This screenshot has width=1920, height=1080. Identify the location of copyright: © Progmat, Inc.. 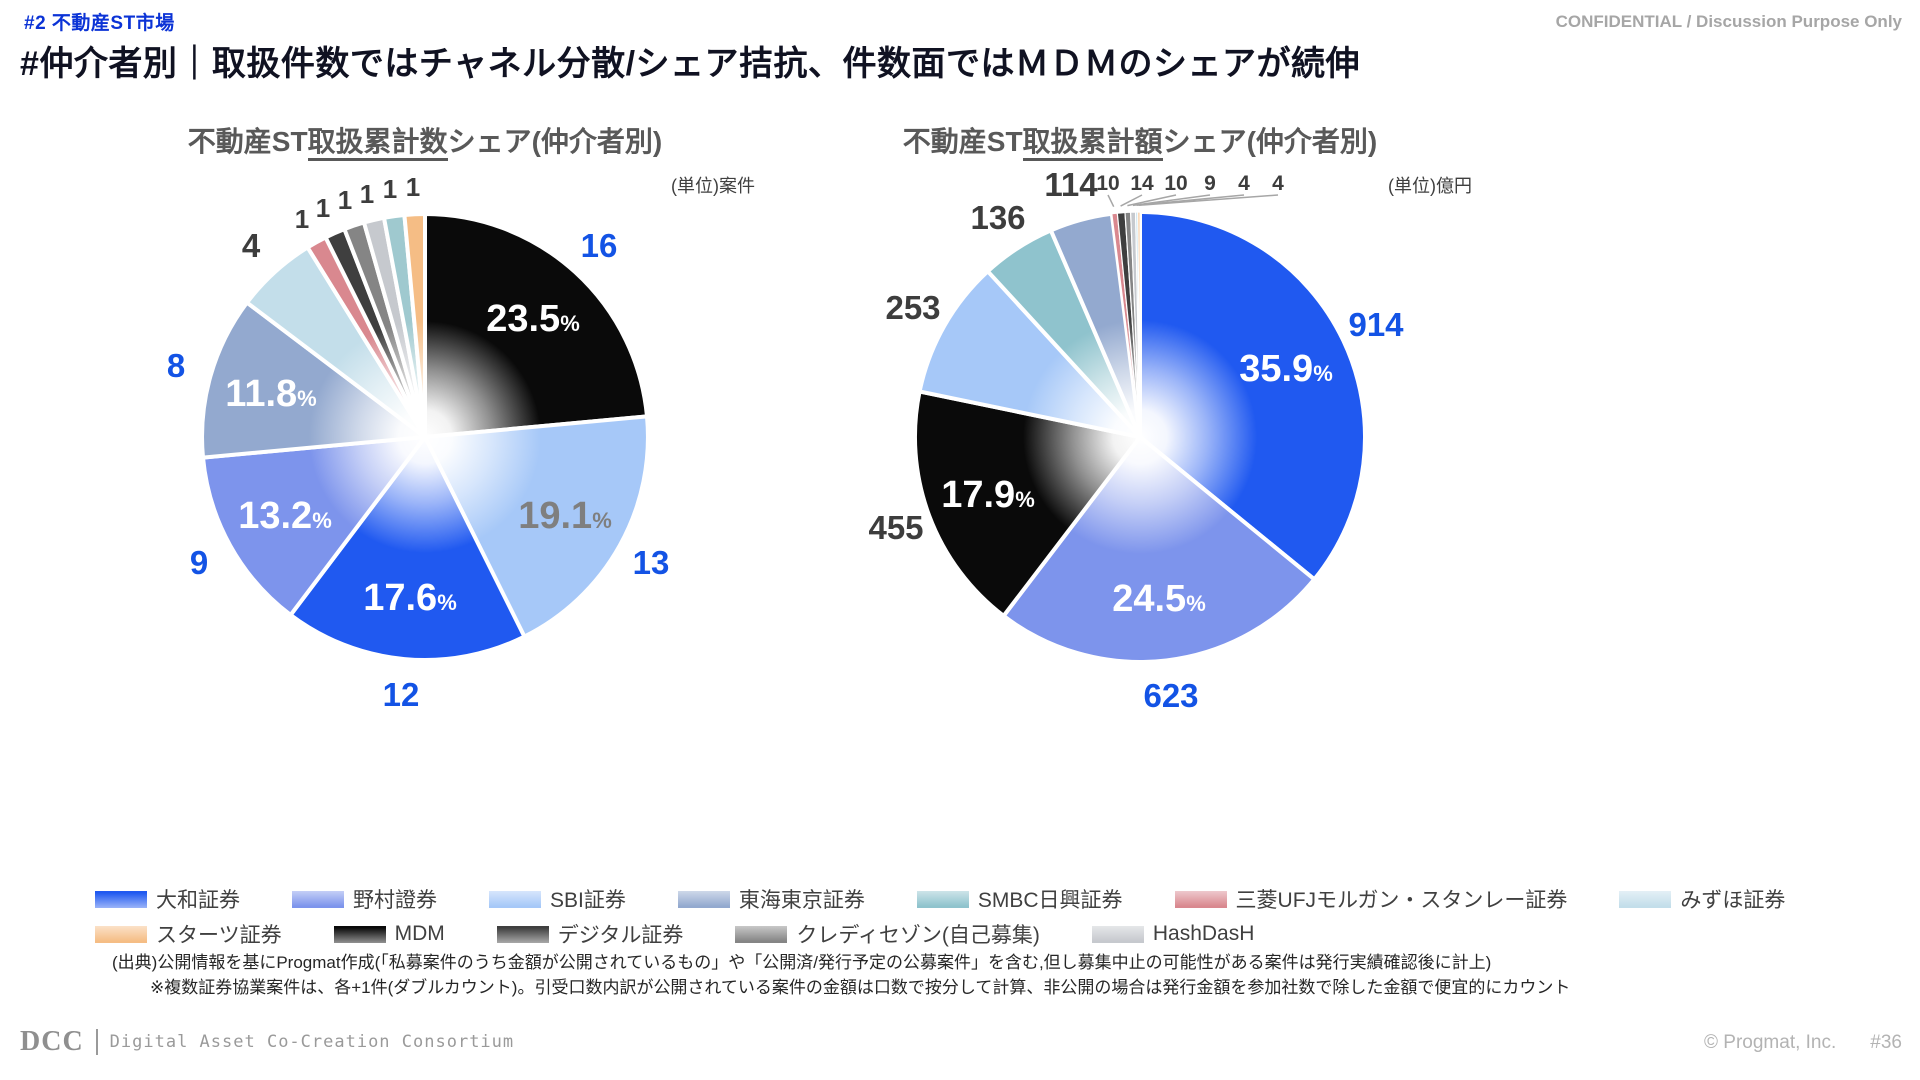
(1770, 1042).